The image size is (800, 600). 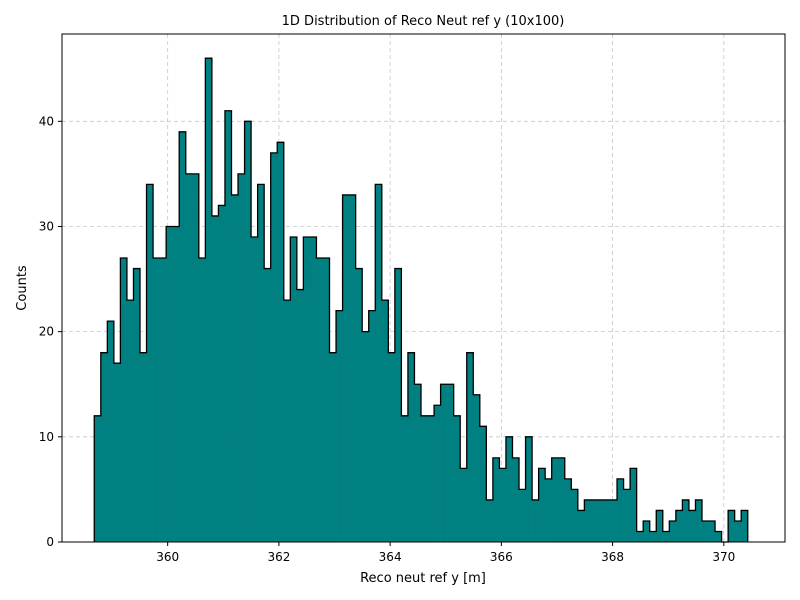 I want to click on x-tick-label: 366, so click(x=501, y=557).